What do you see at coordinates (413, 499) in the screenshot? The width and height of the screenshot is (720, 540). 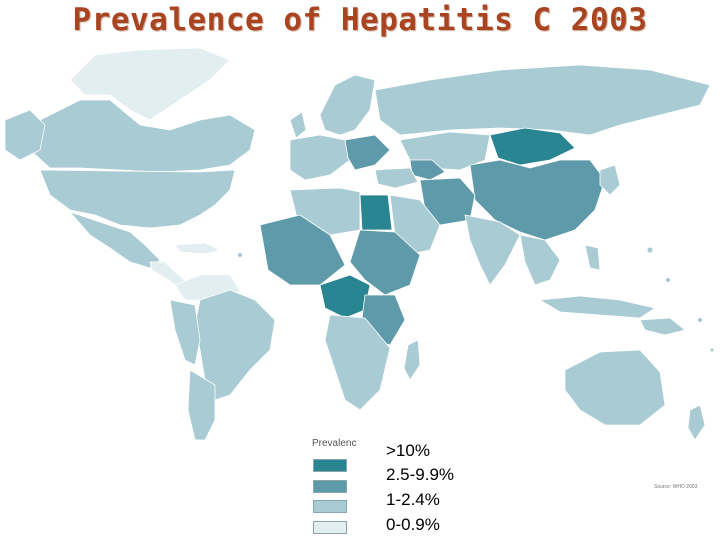 I see `legend-label-moderate: 1-2.4%` at bounding box center [413, 499].